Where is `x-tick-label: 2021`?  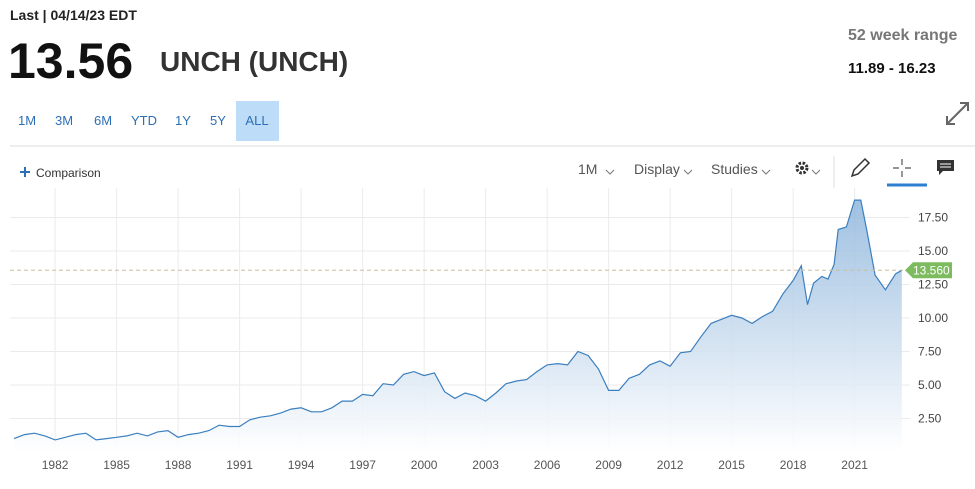 x-tick-label: 2021 is located at coordinates (854, 465).